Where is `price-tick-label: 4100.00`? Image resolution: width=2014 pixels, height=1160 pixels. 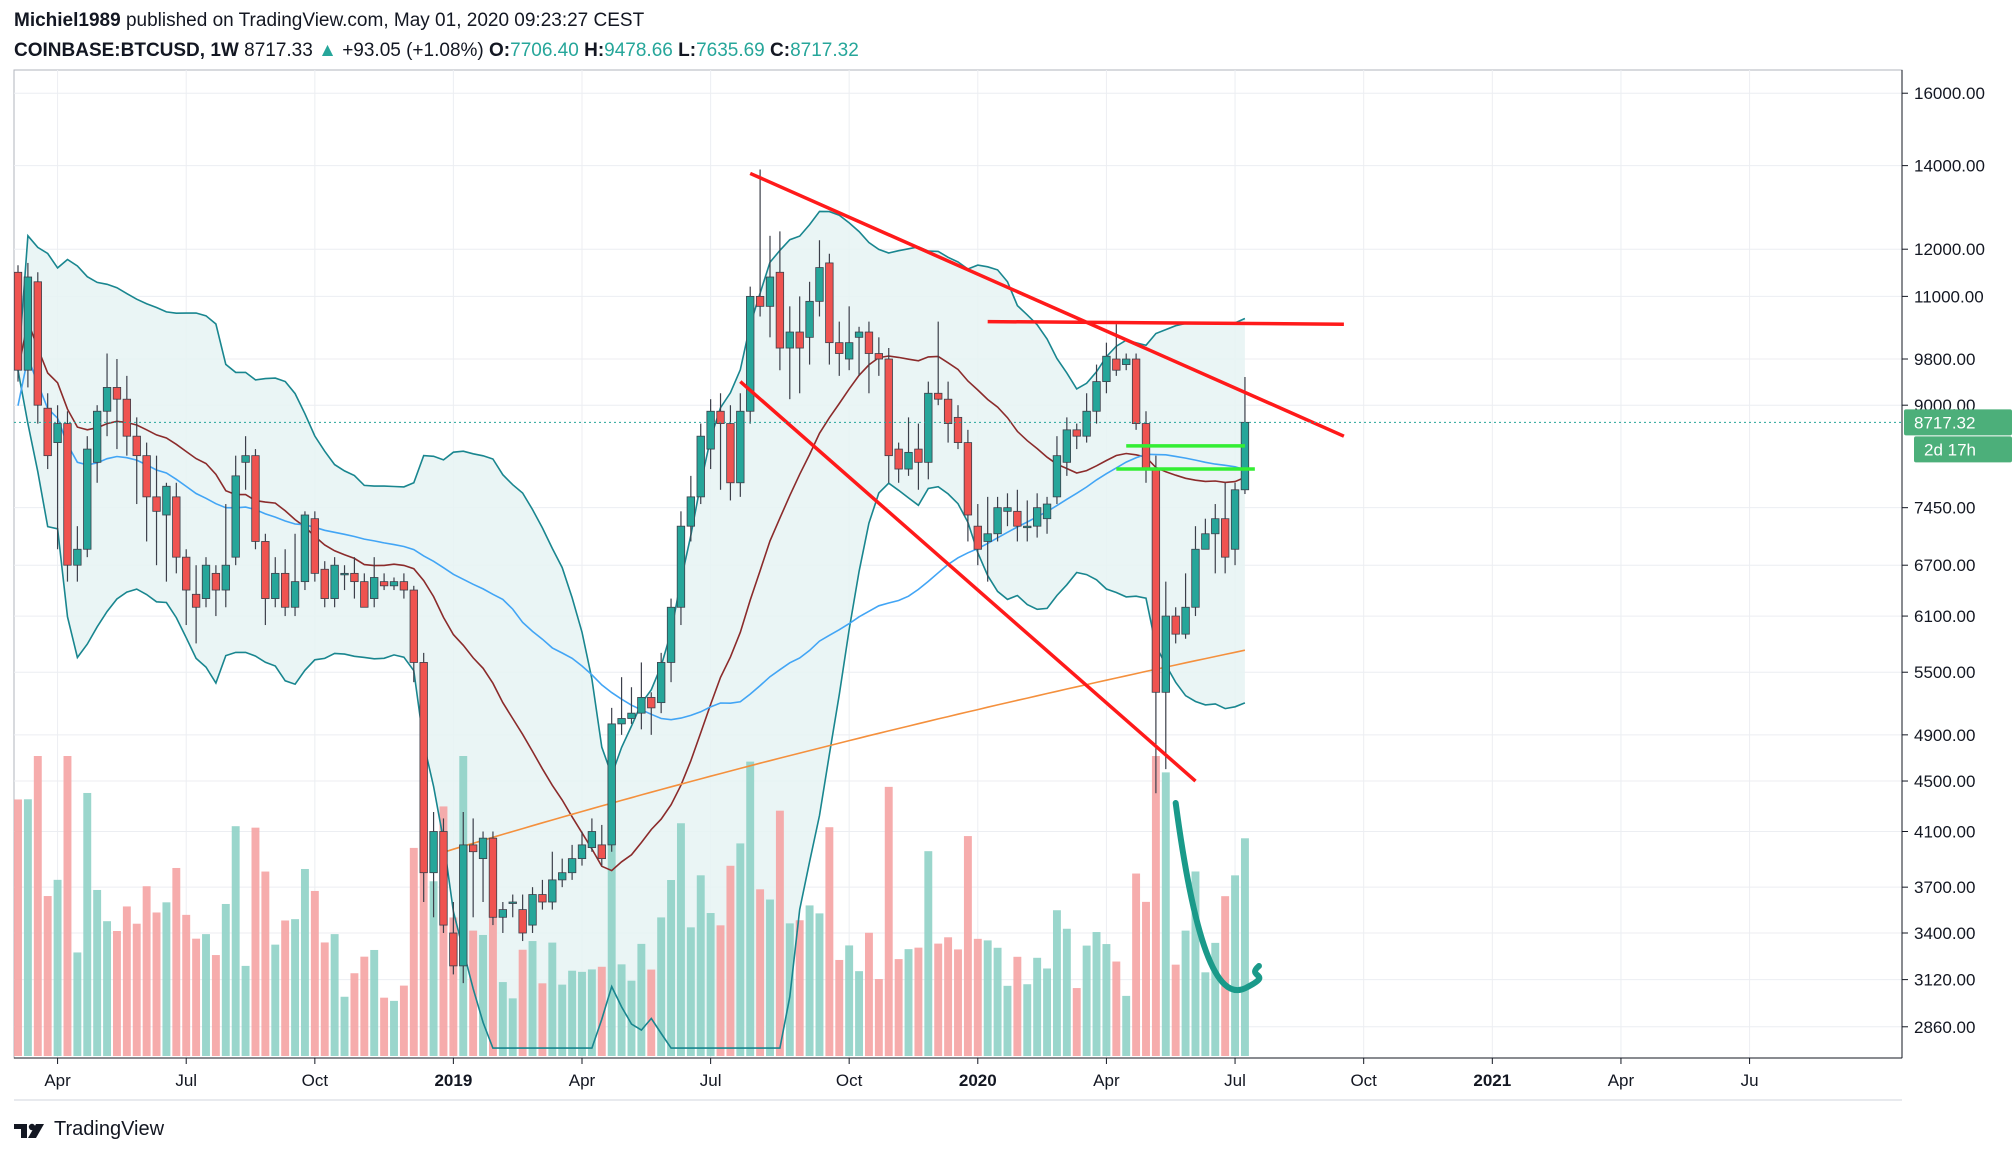
price-tick-label: 4100.00 is located at coordinates (1944, 831).